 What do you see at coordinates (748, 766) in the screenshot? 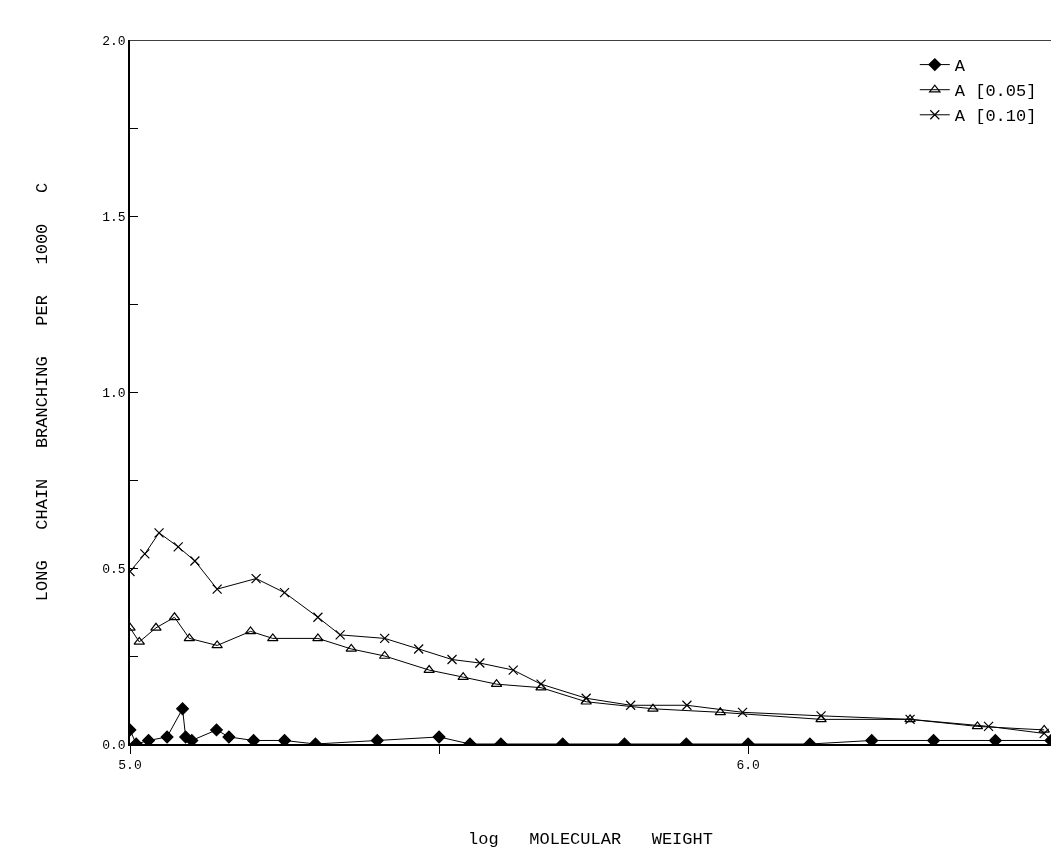
I see `x-tick-label: 6.0` at bounding box center [748, 766].